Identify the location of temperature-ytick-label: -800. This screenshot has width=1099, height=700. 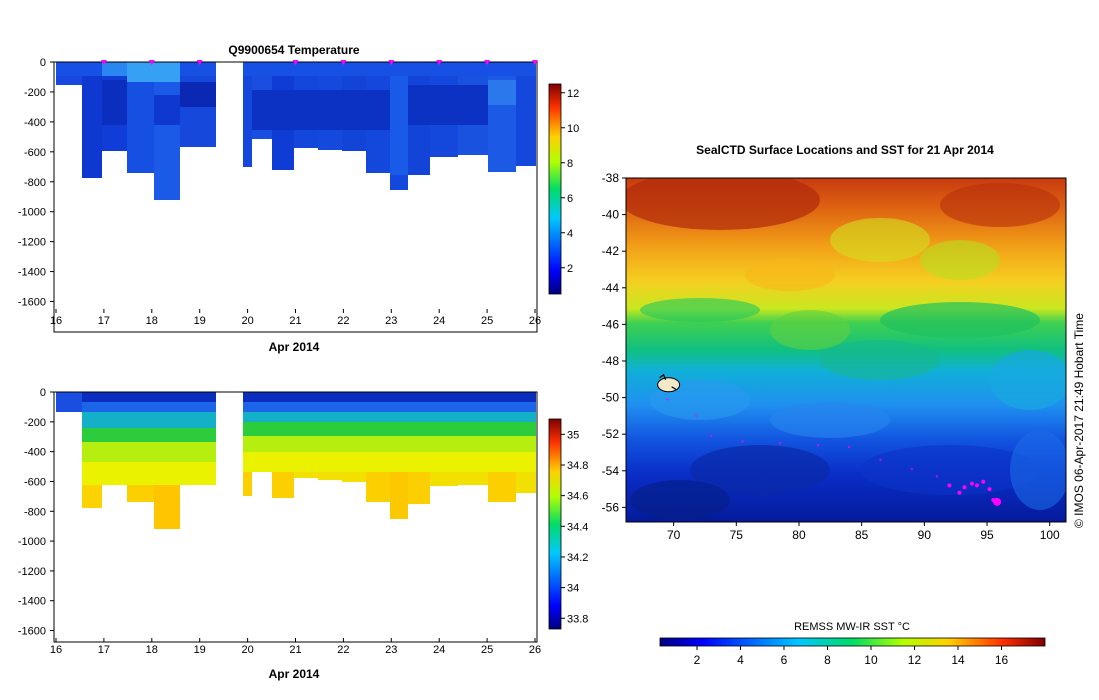
(35, 183).